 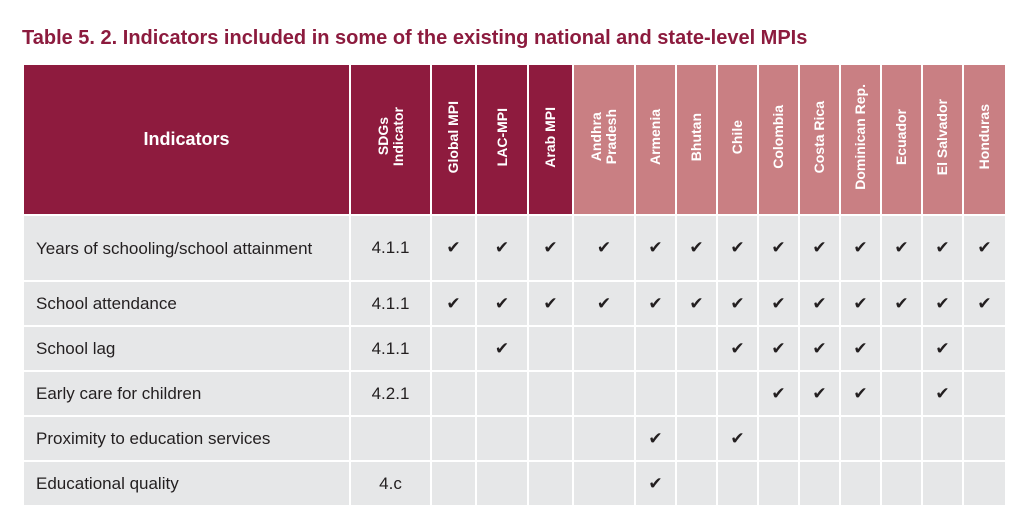 I want to click on header-ecuador: Ecuador, so click(x=901, y=139).